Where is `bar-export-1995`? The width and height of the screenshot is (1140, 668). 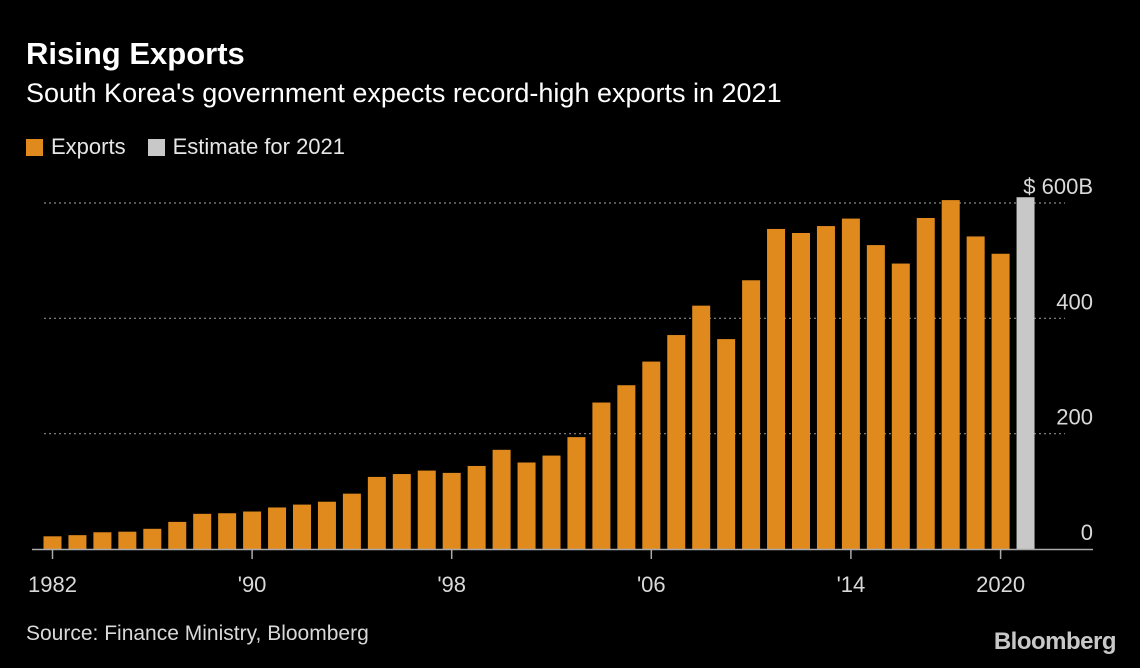
bar-export-1995 is located at coordinates (376, 512).